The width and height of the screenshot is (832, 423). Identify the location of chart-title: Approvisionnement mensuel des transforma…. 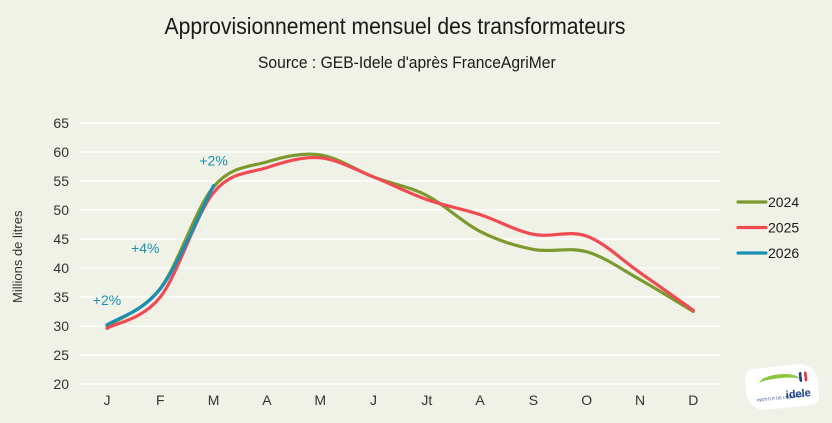
(395, 26).